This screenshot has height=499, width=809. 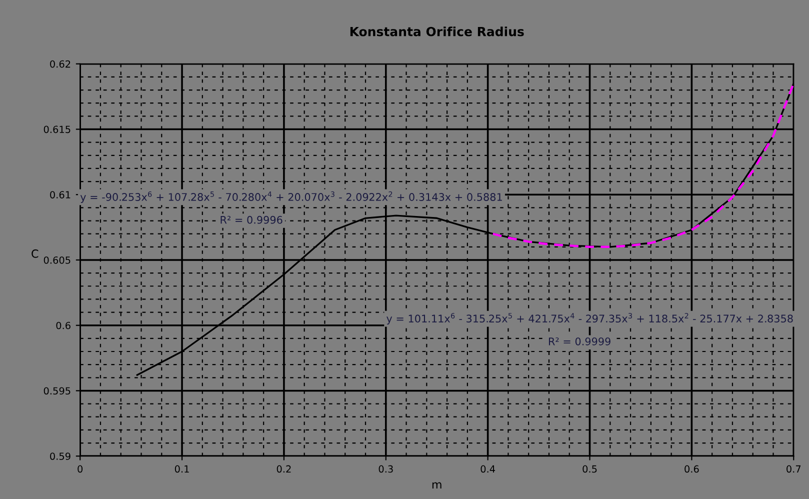 What do you see at coordinates (60, 194) in the screenshot?
I see `y-tick-label: 0.61` at bounding box center [60, 194].